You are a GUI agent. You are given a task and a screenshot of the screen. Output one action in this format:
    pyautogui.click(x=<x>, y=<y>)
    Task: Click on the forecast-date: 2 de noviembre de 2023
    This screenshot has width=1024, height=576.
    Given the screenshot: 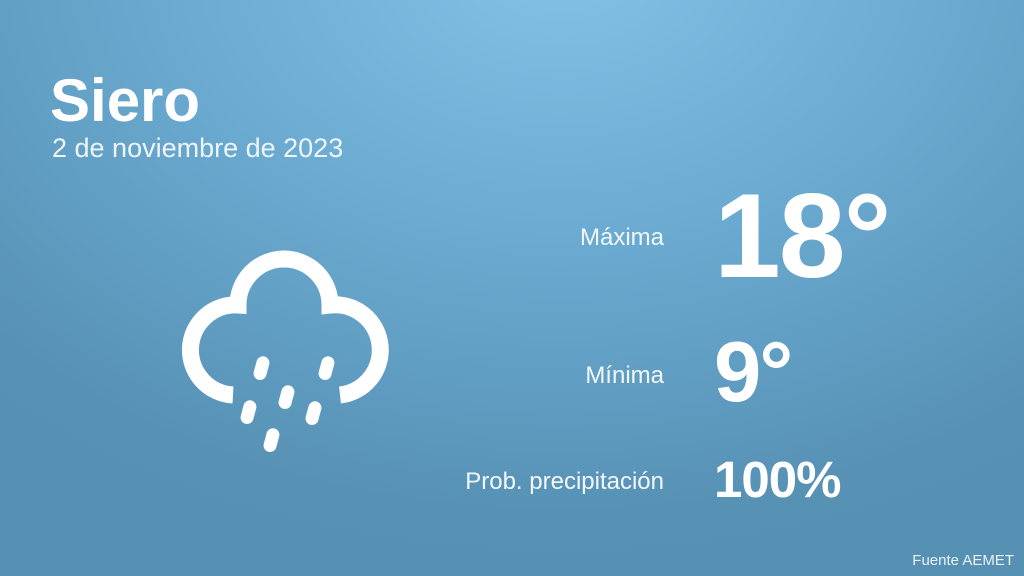 What is the action you would take?
    pyautogui.click(x=198, y=148)
    